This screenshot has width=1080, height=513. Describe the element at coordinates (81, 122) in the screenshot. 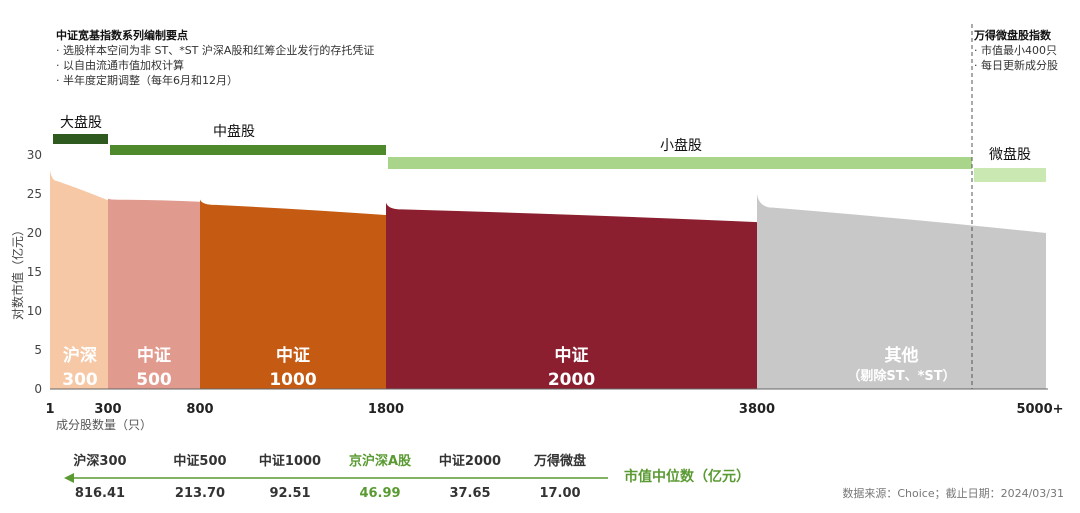

I see `band-large-cap-label: 大盘股` at that location.